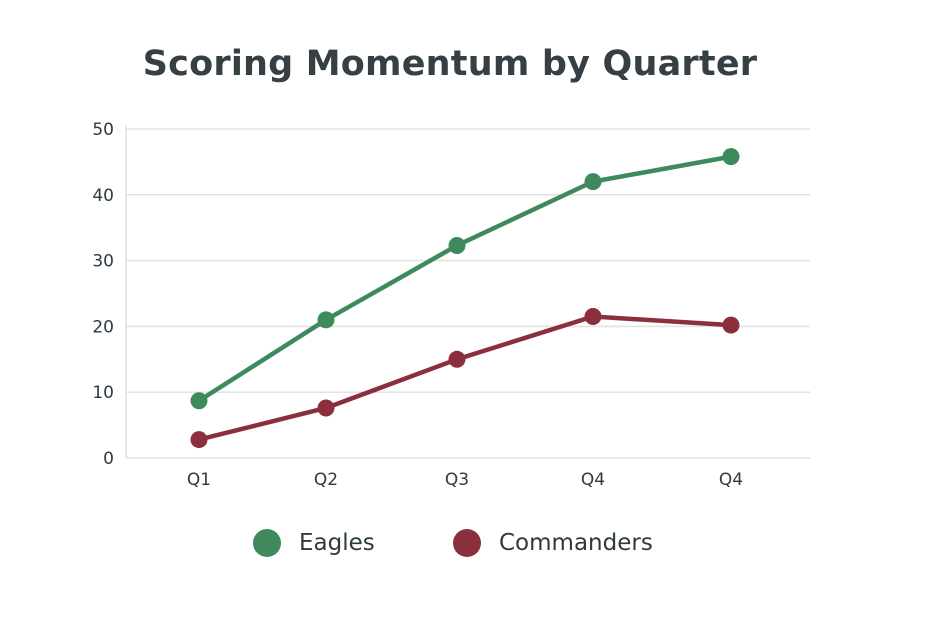  Describe the element at coordinates (103, 130) in the screenshot. I see `y-tick-label-50: 50` at that location.